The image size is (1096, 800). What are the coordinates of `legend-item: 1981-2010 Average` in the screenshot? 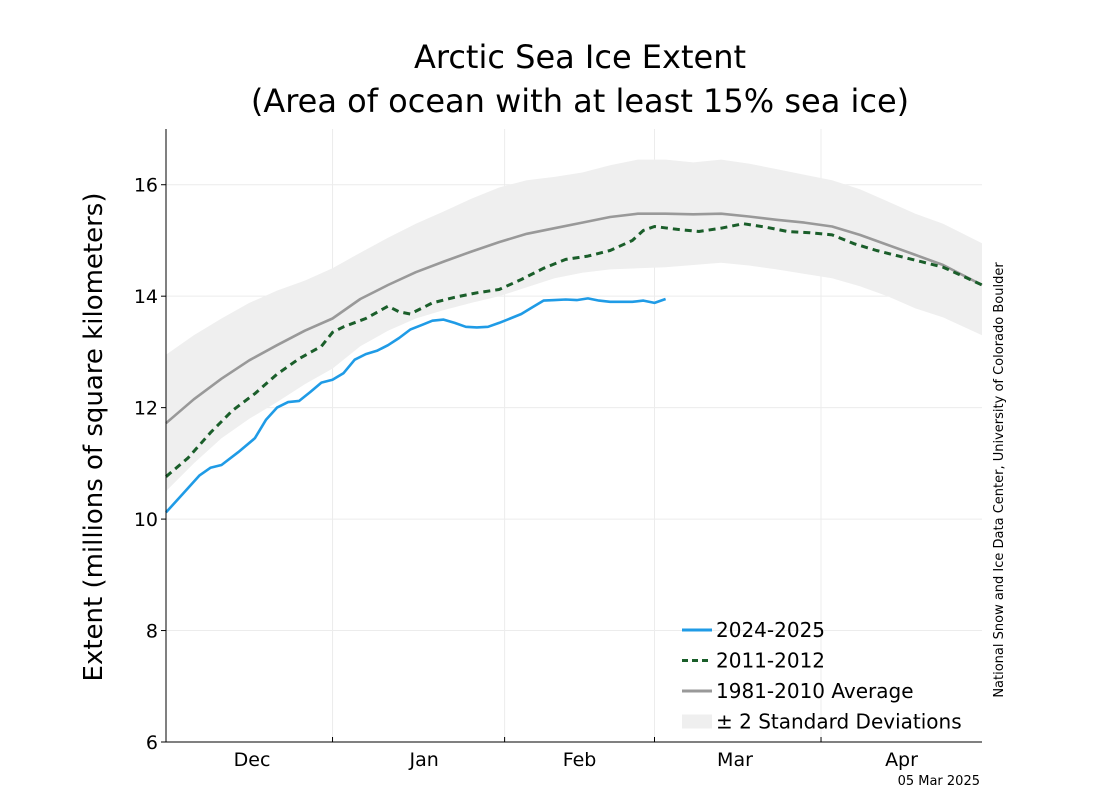 It's located at (798, 691).